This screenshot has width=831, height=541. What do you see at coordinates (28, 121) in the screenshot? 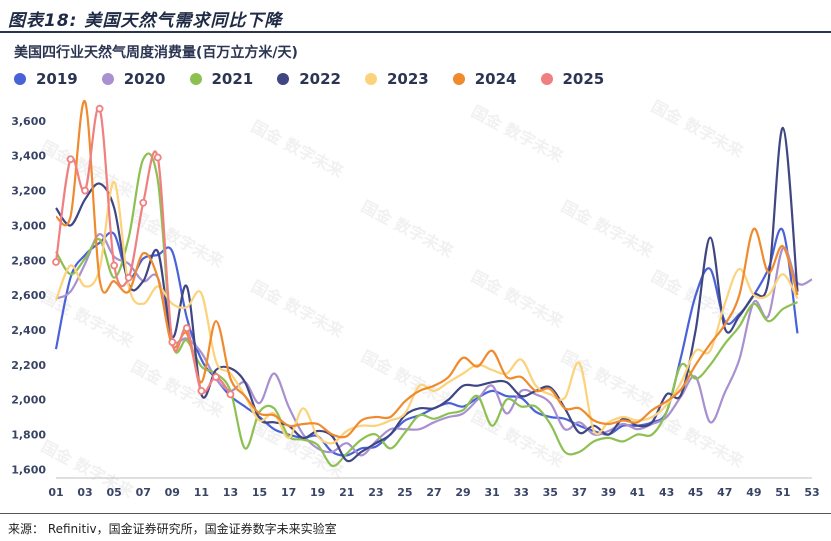
I see `y-tick-label: 3,600` at bounding box center [28, 121].